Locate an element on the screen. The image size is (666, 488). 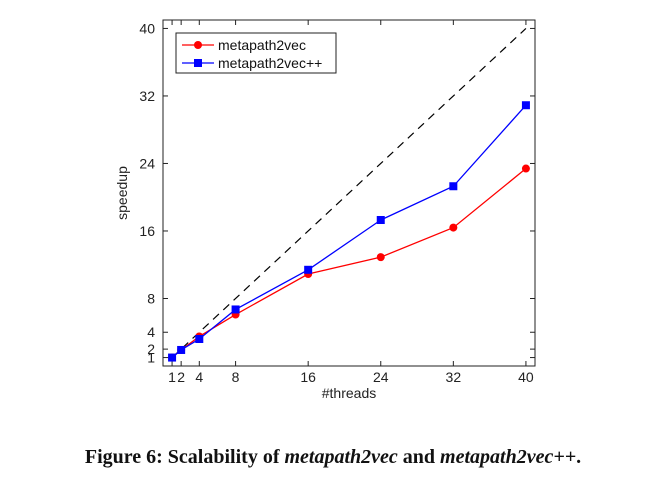
x-tick-label: 40 is located at coordinates (526, 377).